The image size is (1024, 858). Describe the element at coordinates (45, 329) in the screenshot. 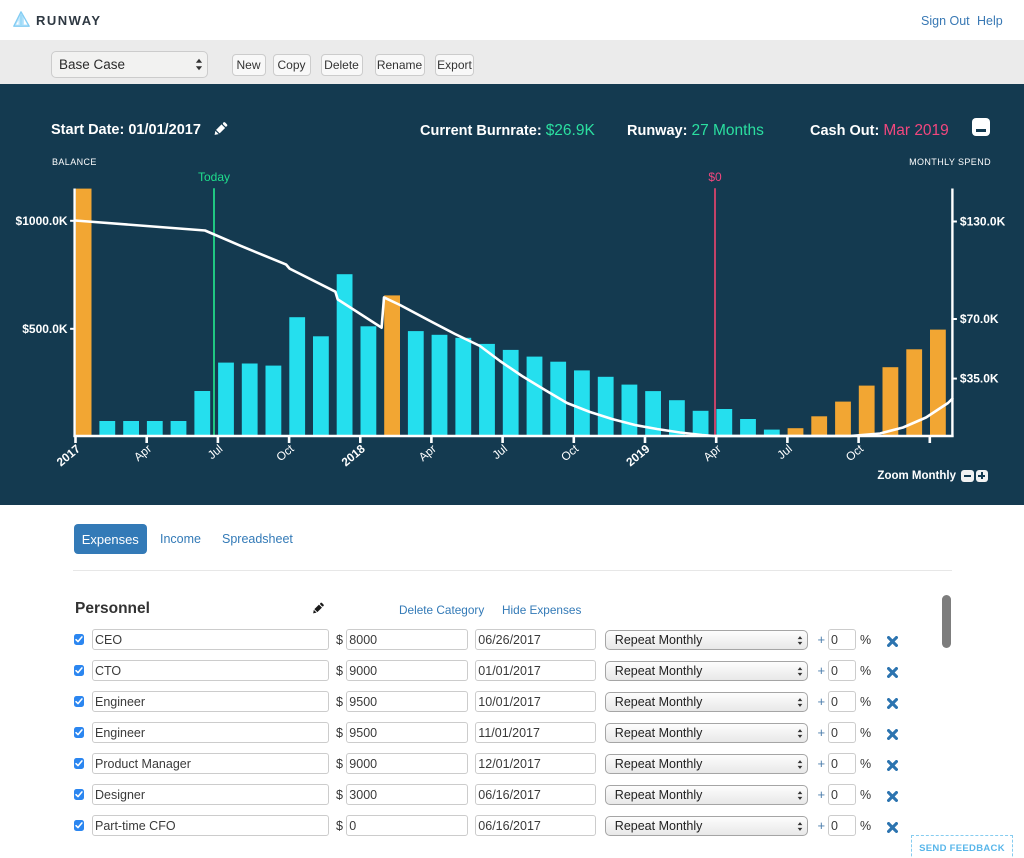

I see `svg-text: $500.0K` at that location.